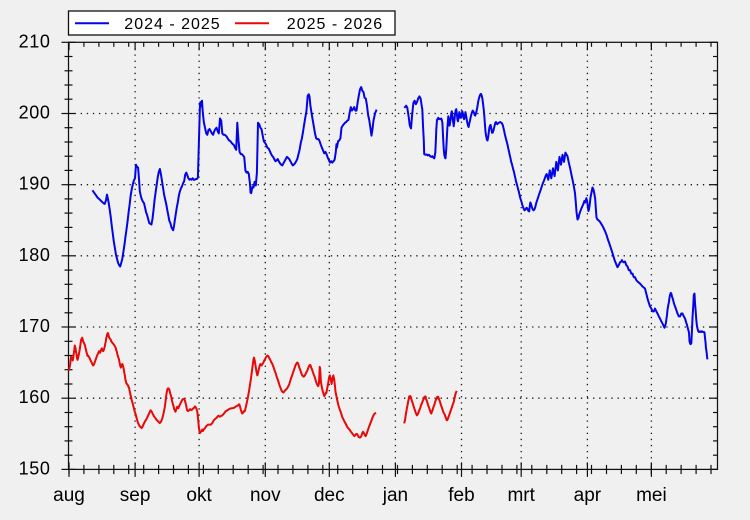 The height and width of the screenshot is (520, 750). I want to click on svg-text: 2024 - 2025, so click(172, 24).